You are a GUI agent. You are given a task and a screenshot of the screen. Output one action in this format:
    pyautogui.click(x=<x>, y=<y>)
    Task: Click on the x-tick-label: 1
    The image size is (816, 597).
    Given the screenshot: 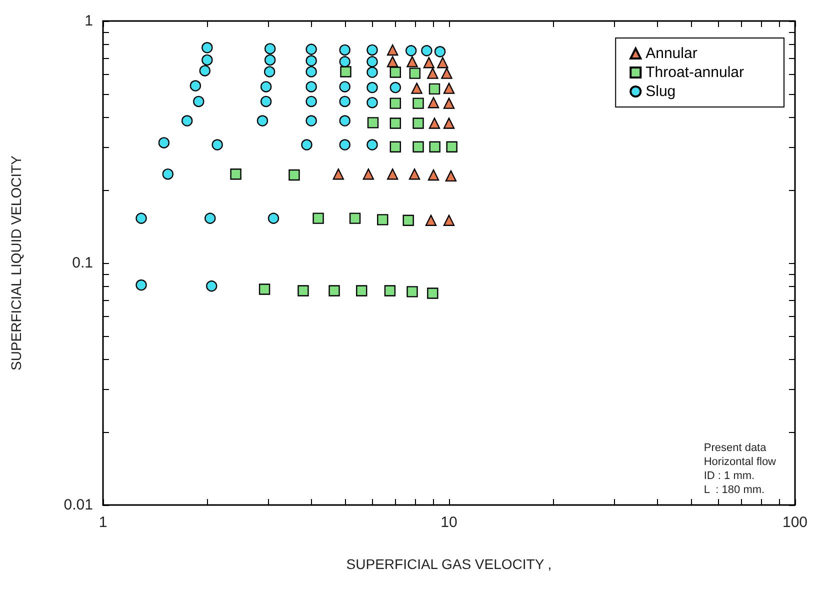 What is the action you would take?
    pyautogui.click(x=103, y=522)
    